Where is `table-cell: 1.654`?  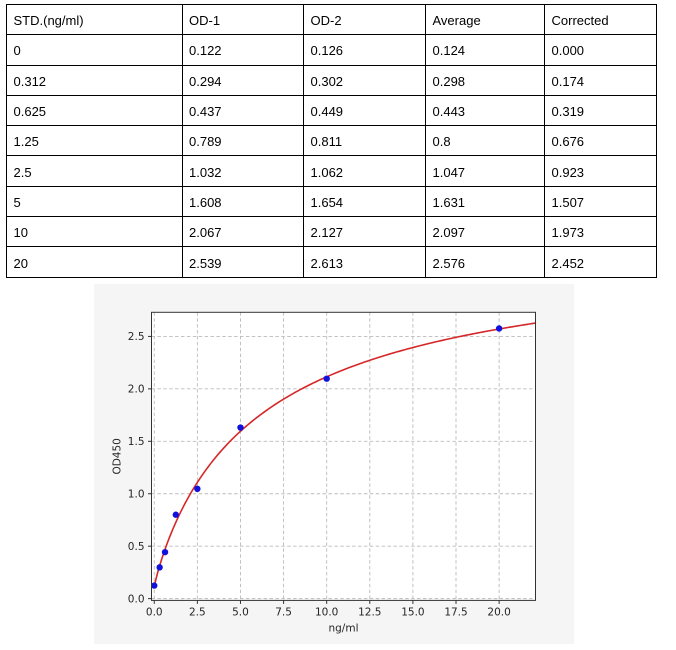 table-cell: 1.654 is located at coordinates (364, 201).